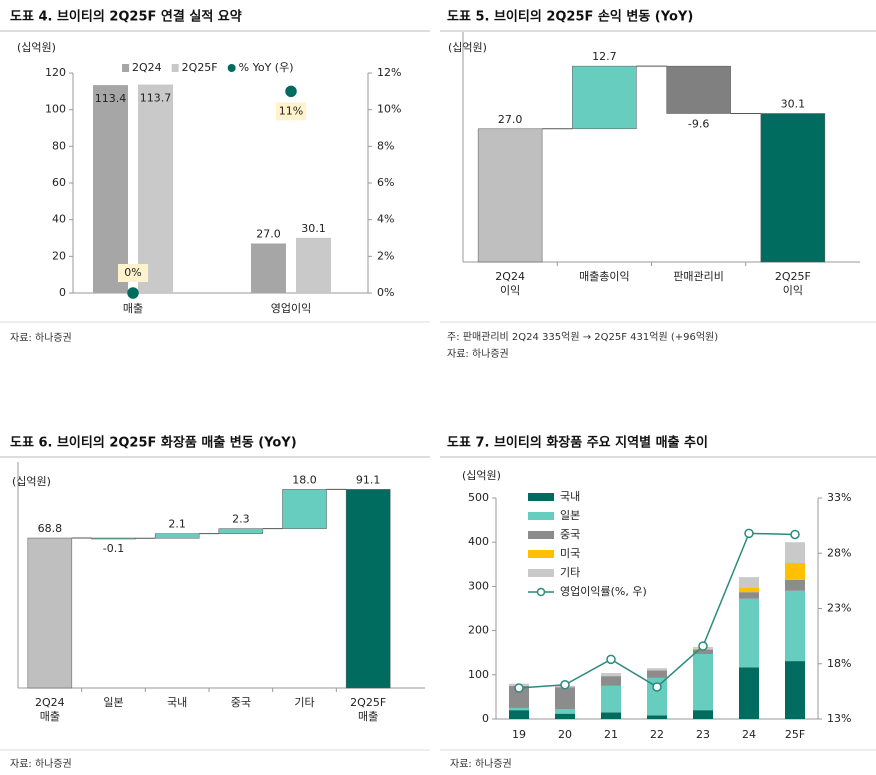 The image size is (876, 775). What do you see at coordinates (50, 528) in the screenshot?
I see `value-label: 68.8` at bounding box center [50, 528].